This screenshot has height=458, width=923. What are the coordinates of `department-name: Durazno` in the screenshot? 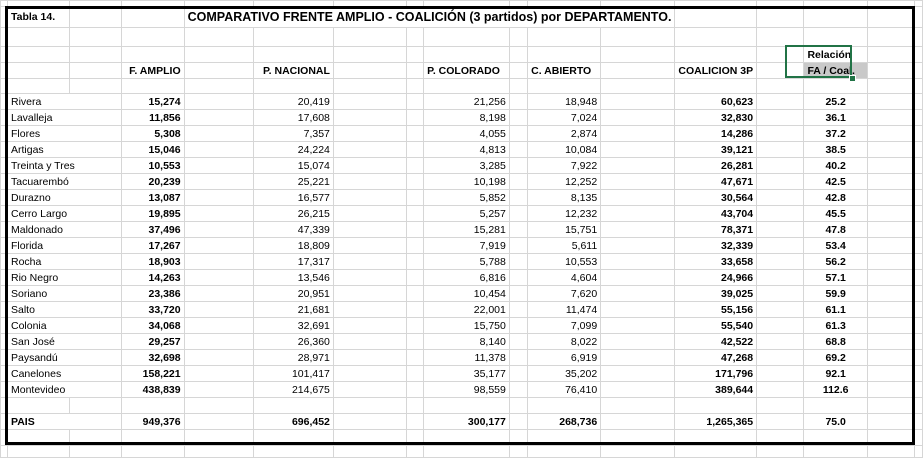 It's located at (64, 197).